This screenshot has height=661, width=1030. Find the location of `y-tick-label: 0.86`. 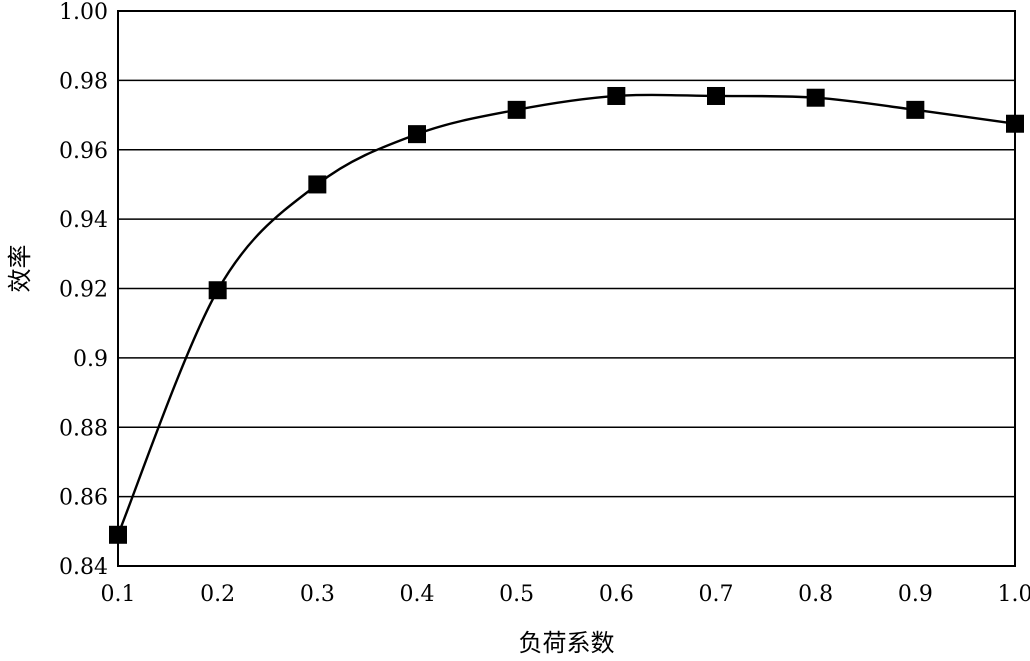

y-tick-label: 0.86 is located at coordinates (83, 498).